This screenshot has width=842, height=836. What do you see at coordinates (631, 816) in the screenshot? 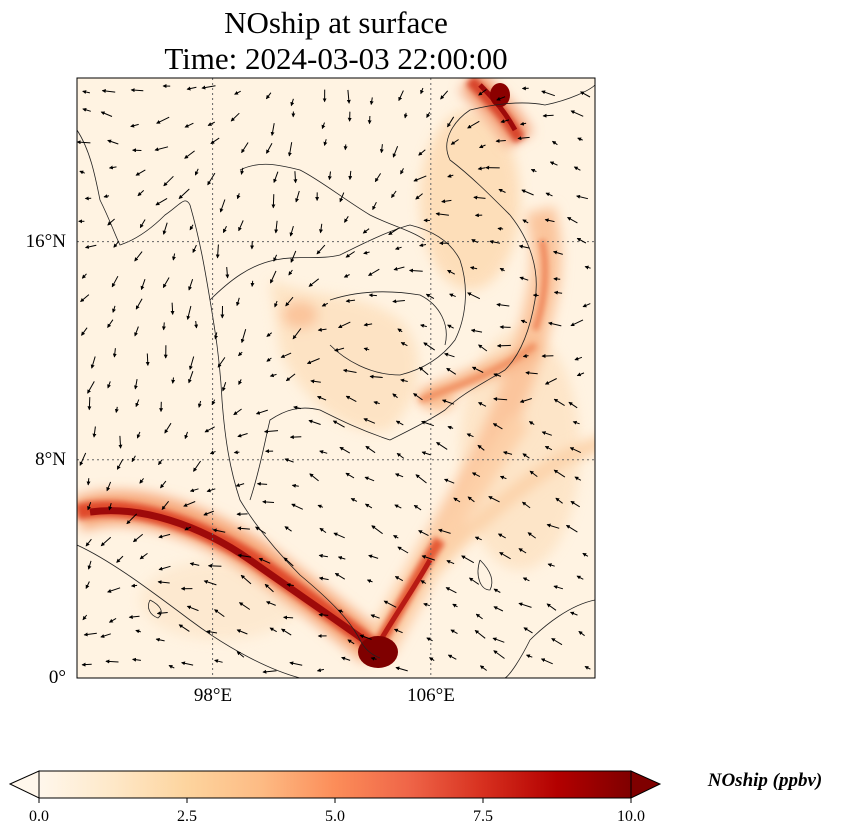
I see `colorbar-tick-label: 10.0` at bounding box center [631, 816].